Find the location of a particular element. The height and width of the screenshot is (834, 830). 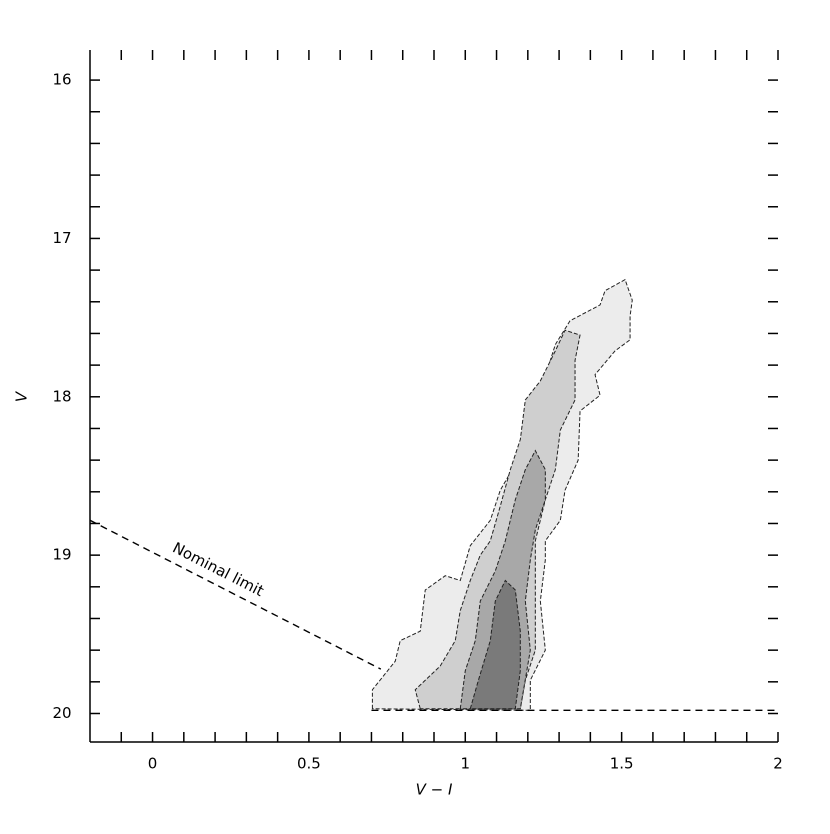

y-tick-label: 20 is located at coordinates (61, 713).